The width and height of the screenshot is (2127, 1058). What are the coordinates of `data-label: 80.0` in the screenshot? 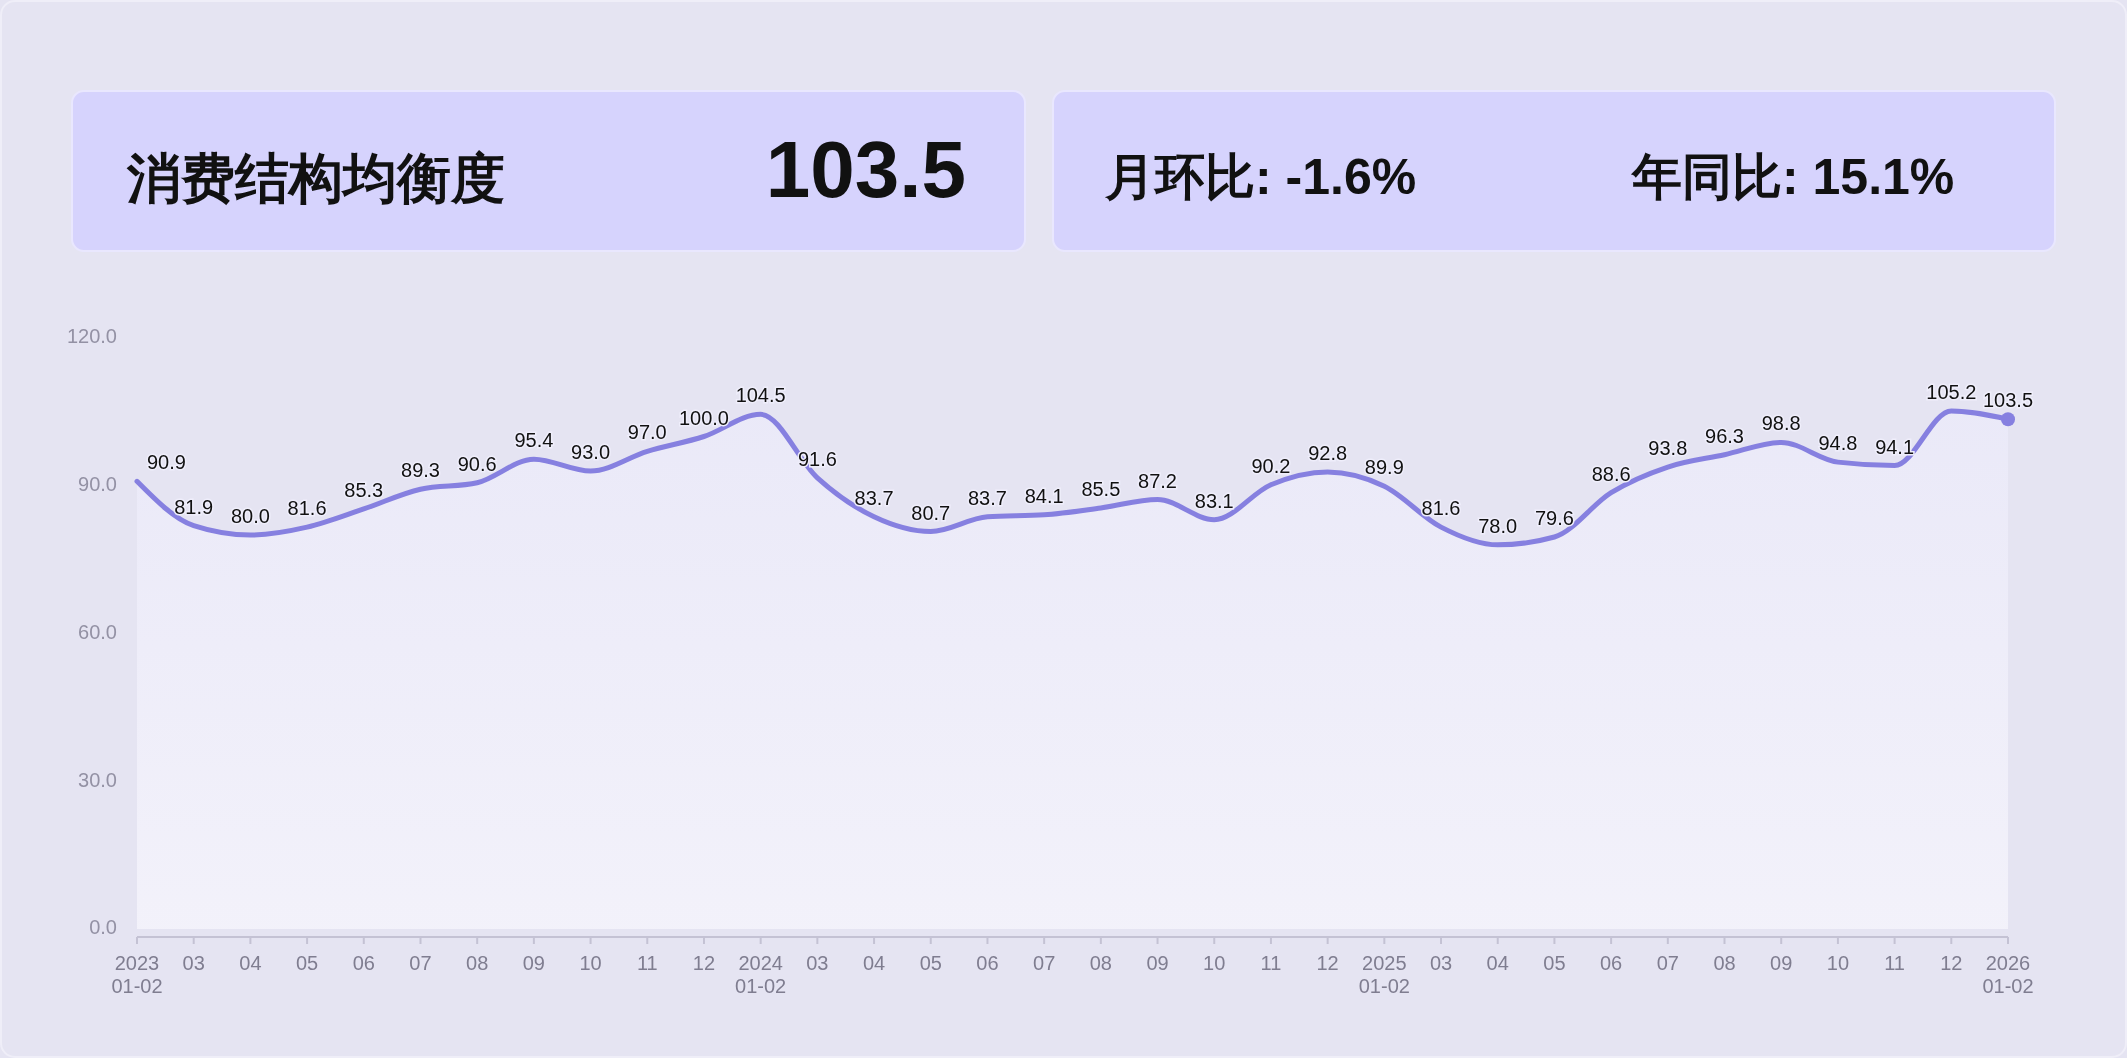 It's located at (250, 516).